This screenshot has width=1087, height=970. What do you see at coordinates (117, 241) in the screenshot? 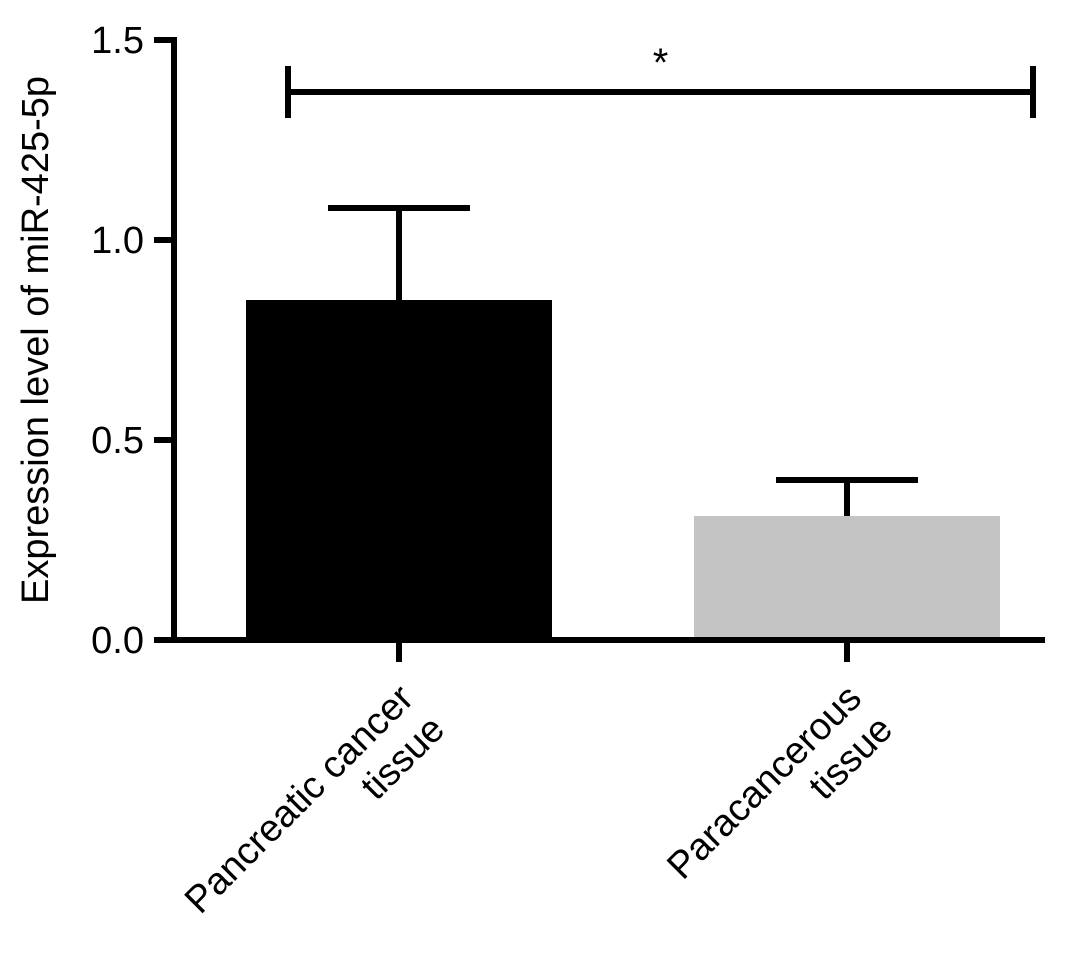
I see `y-tick-label: 1.0` at bounding box center [117, 241].